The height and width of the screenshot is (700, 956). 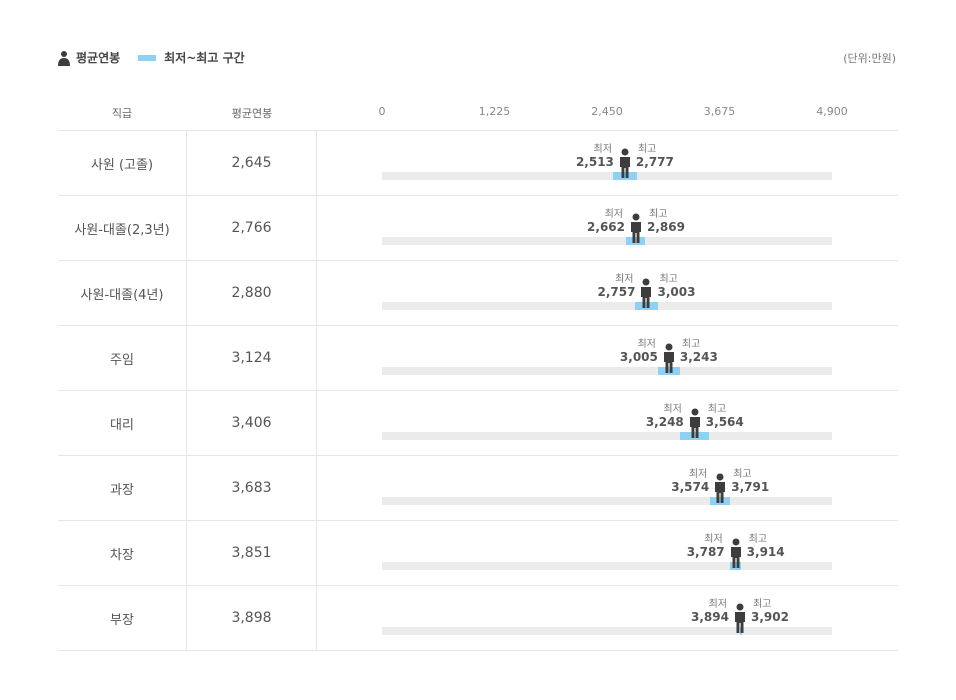 What do you see at coordinates (478, 488) in the screenshot?
I see `table-row: 과장 3,683 최저 3,574 최고 3,791` at bounding box center [478, 488].